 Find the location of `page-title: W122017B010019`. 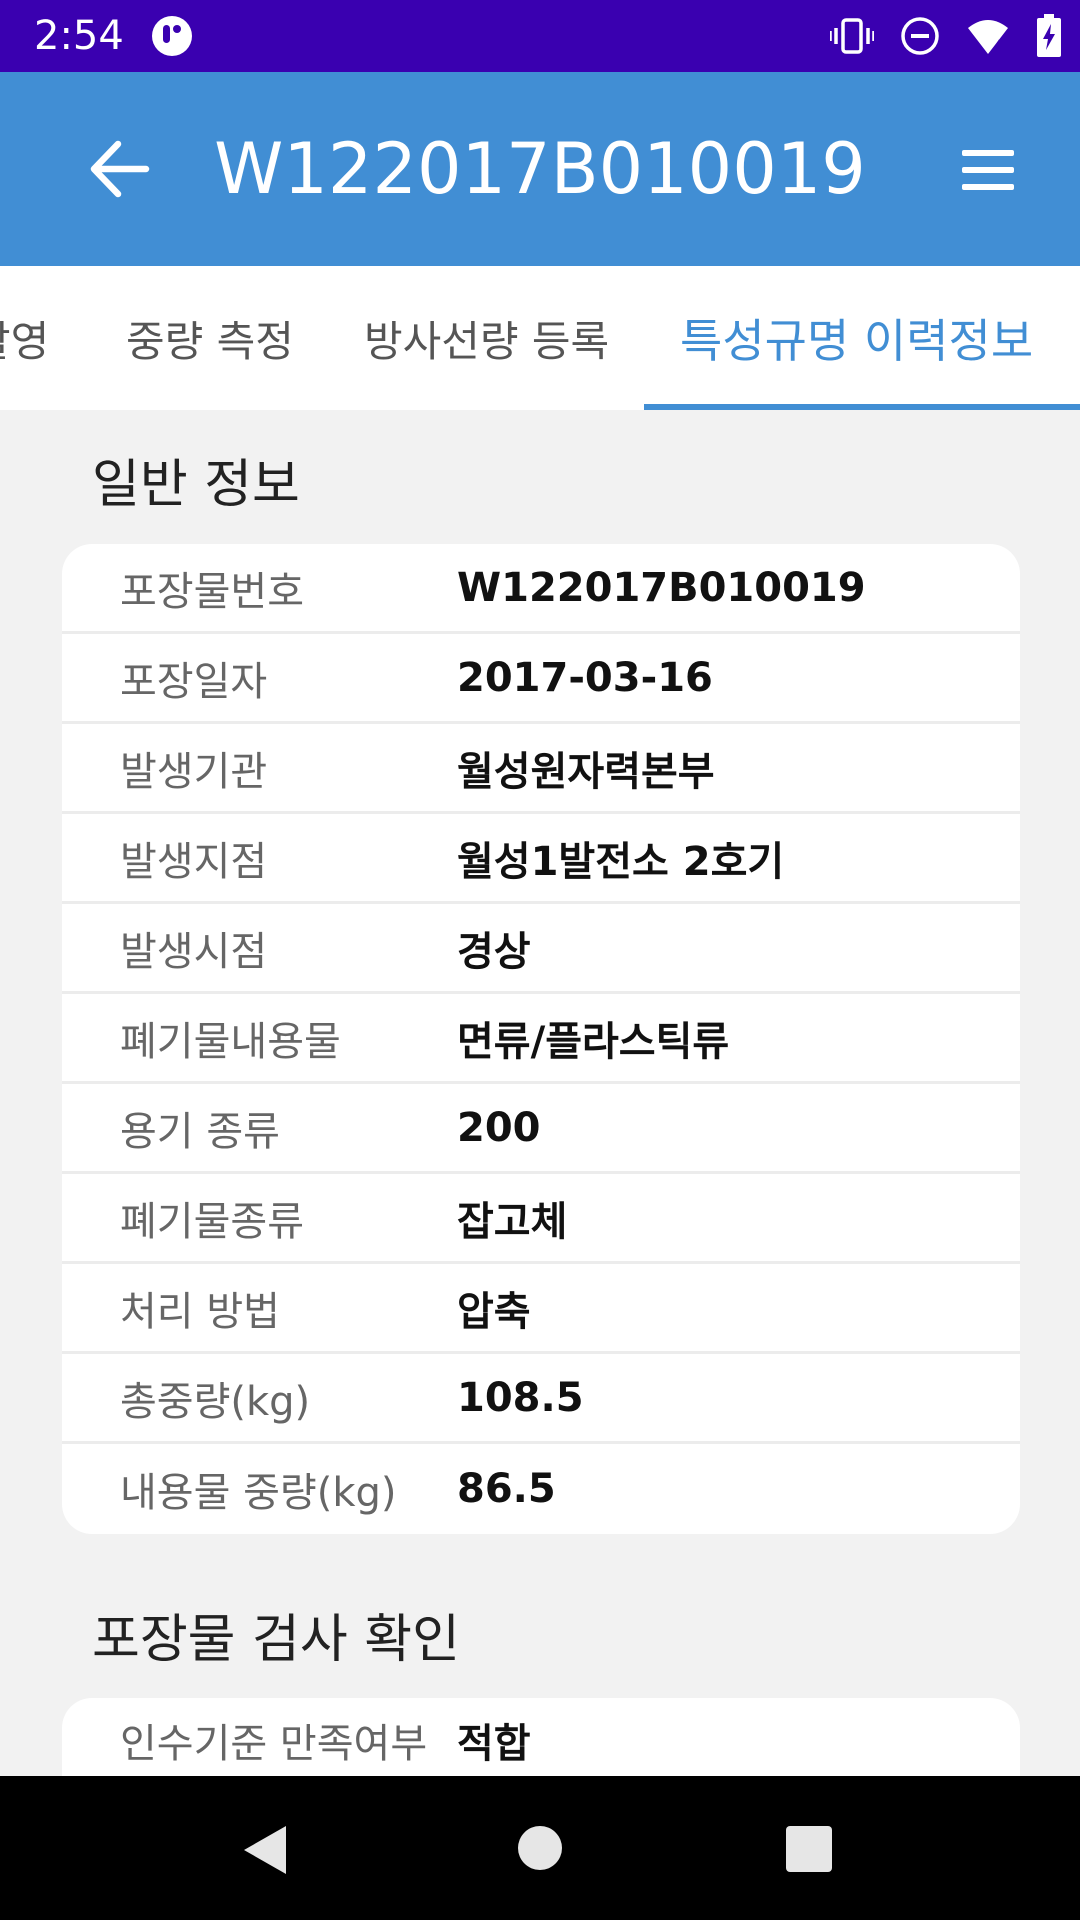

page-title: W122017B010019 is located at coordinates (540, 169).